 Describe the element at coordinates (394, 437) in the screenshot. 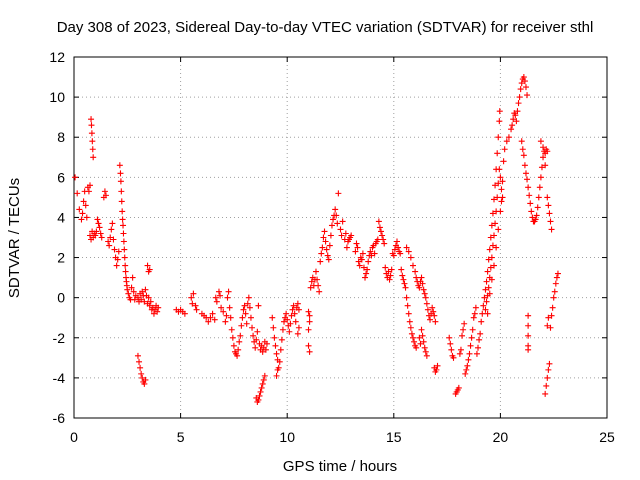

I see `x-tick-label: 15` at that location.